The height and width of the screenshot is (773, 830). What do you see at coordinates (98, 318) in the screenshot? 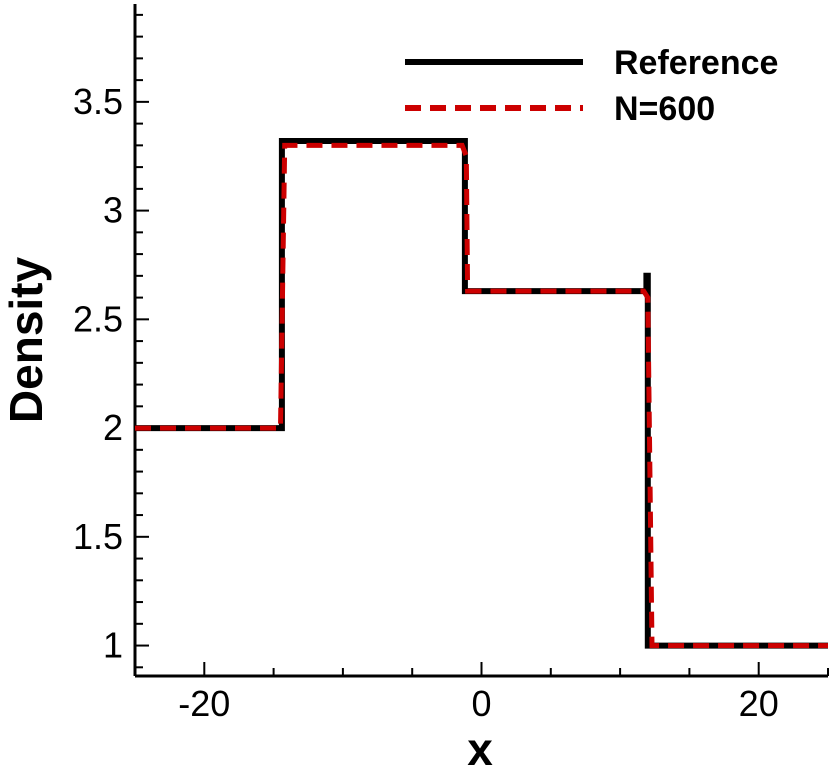
I see `y-tick-label: 2.5` at bounding box center [98, 318].